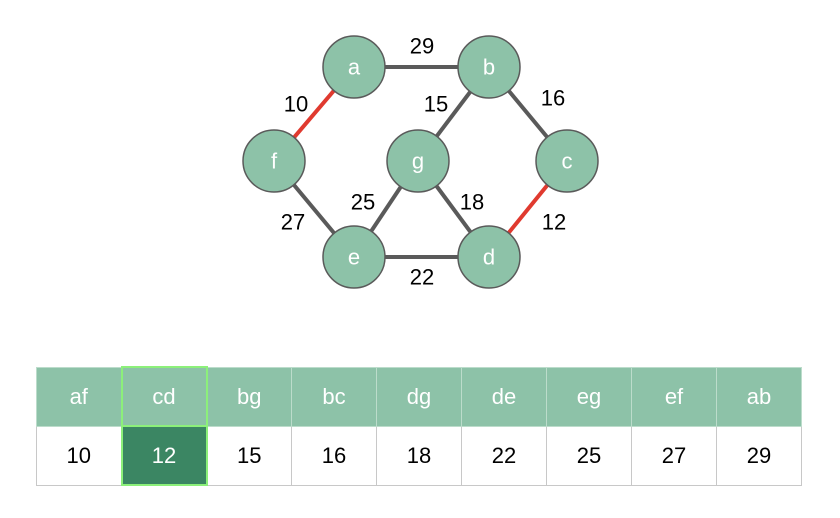 Image resolution: width=840 pixels, height=518 pixels. What do you see at coordinates (296, 104) in the screenshot?
I see `edge-weight-af: 10` at bounding box center [296, 104].